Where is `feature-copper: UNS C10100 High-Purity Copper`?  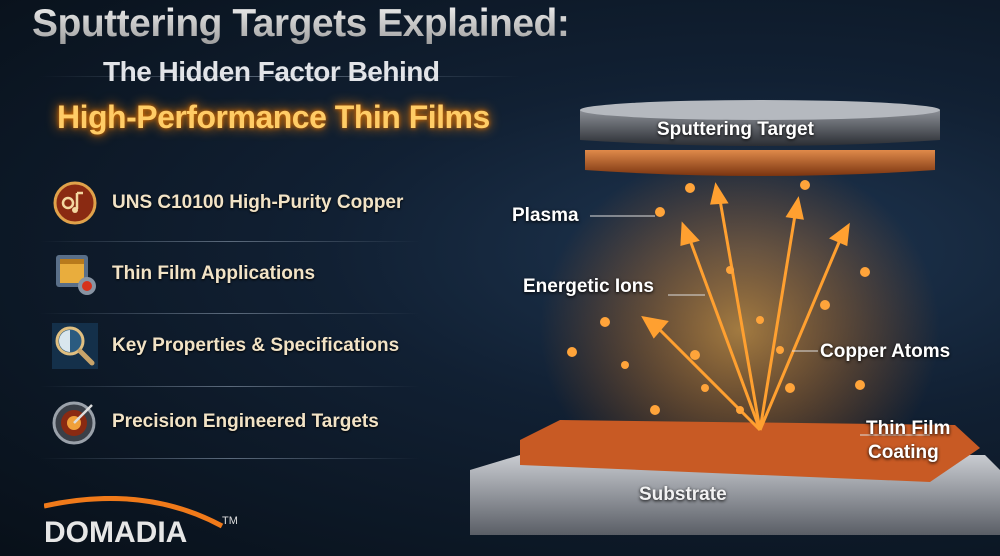 feature-copper: UNS C10100 High-Purity Copper is located at coordinates (227, 203).